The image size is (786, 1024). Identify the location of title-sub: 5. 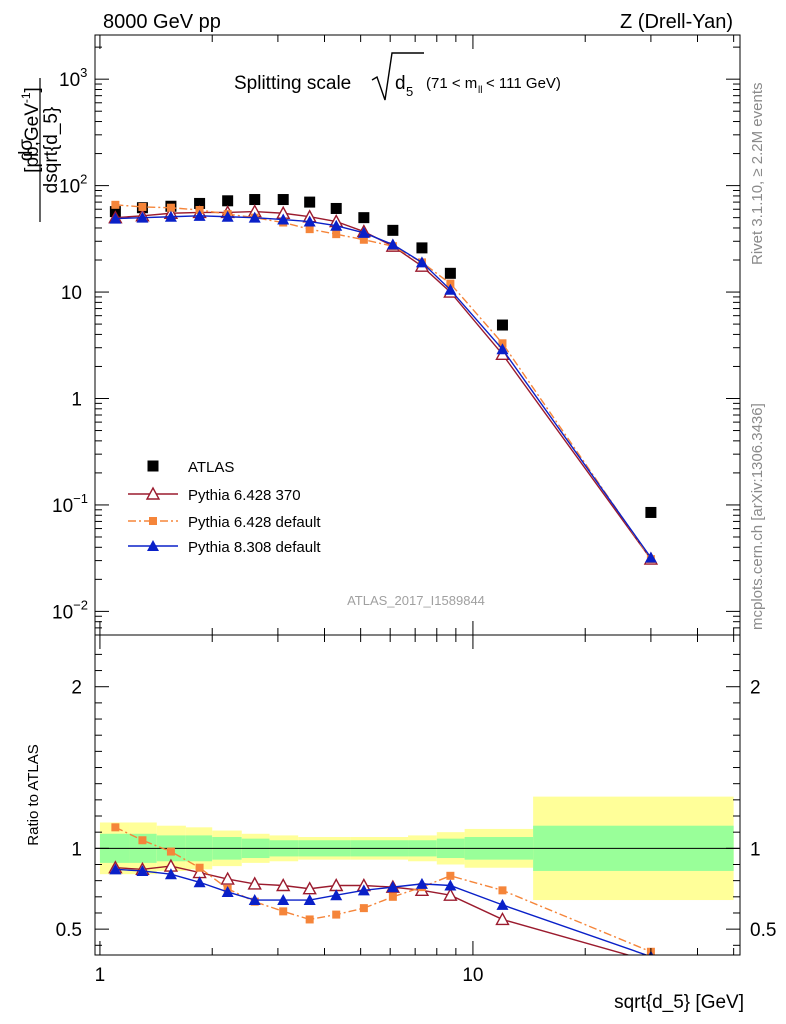
(409, 91).